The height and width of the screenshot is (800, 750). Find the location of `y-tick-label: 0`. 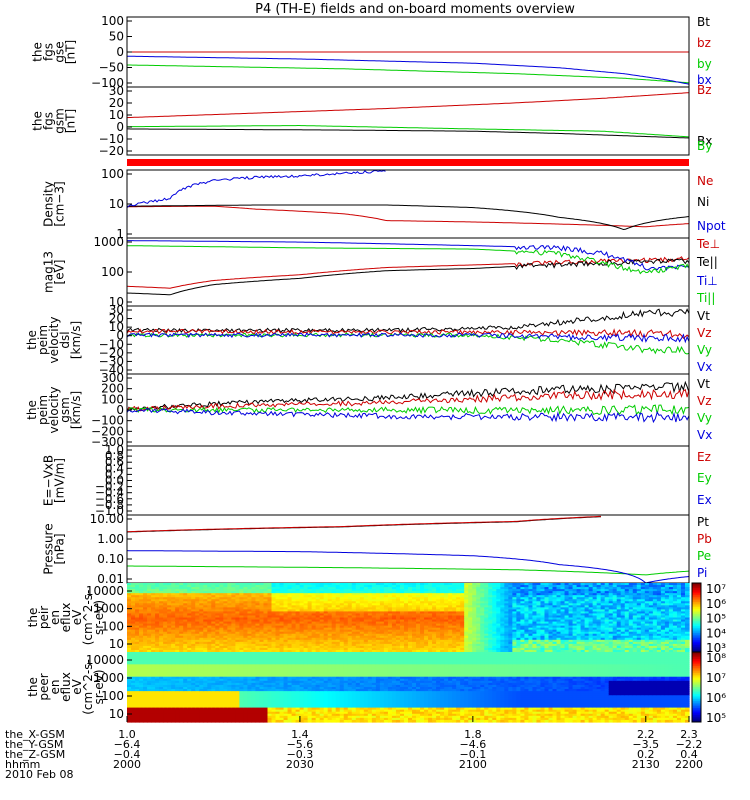

y-tick-label: 0 is located at coordinates (120, 410).